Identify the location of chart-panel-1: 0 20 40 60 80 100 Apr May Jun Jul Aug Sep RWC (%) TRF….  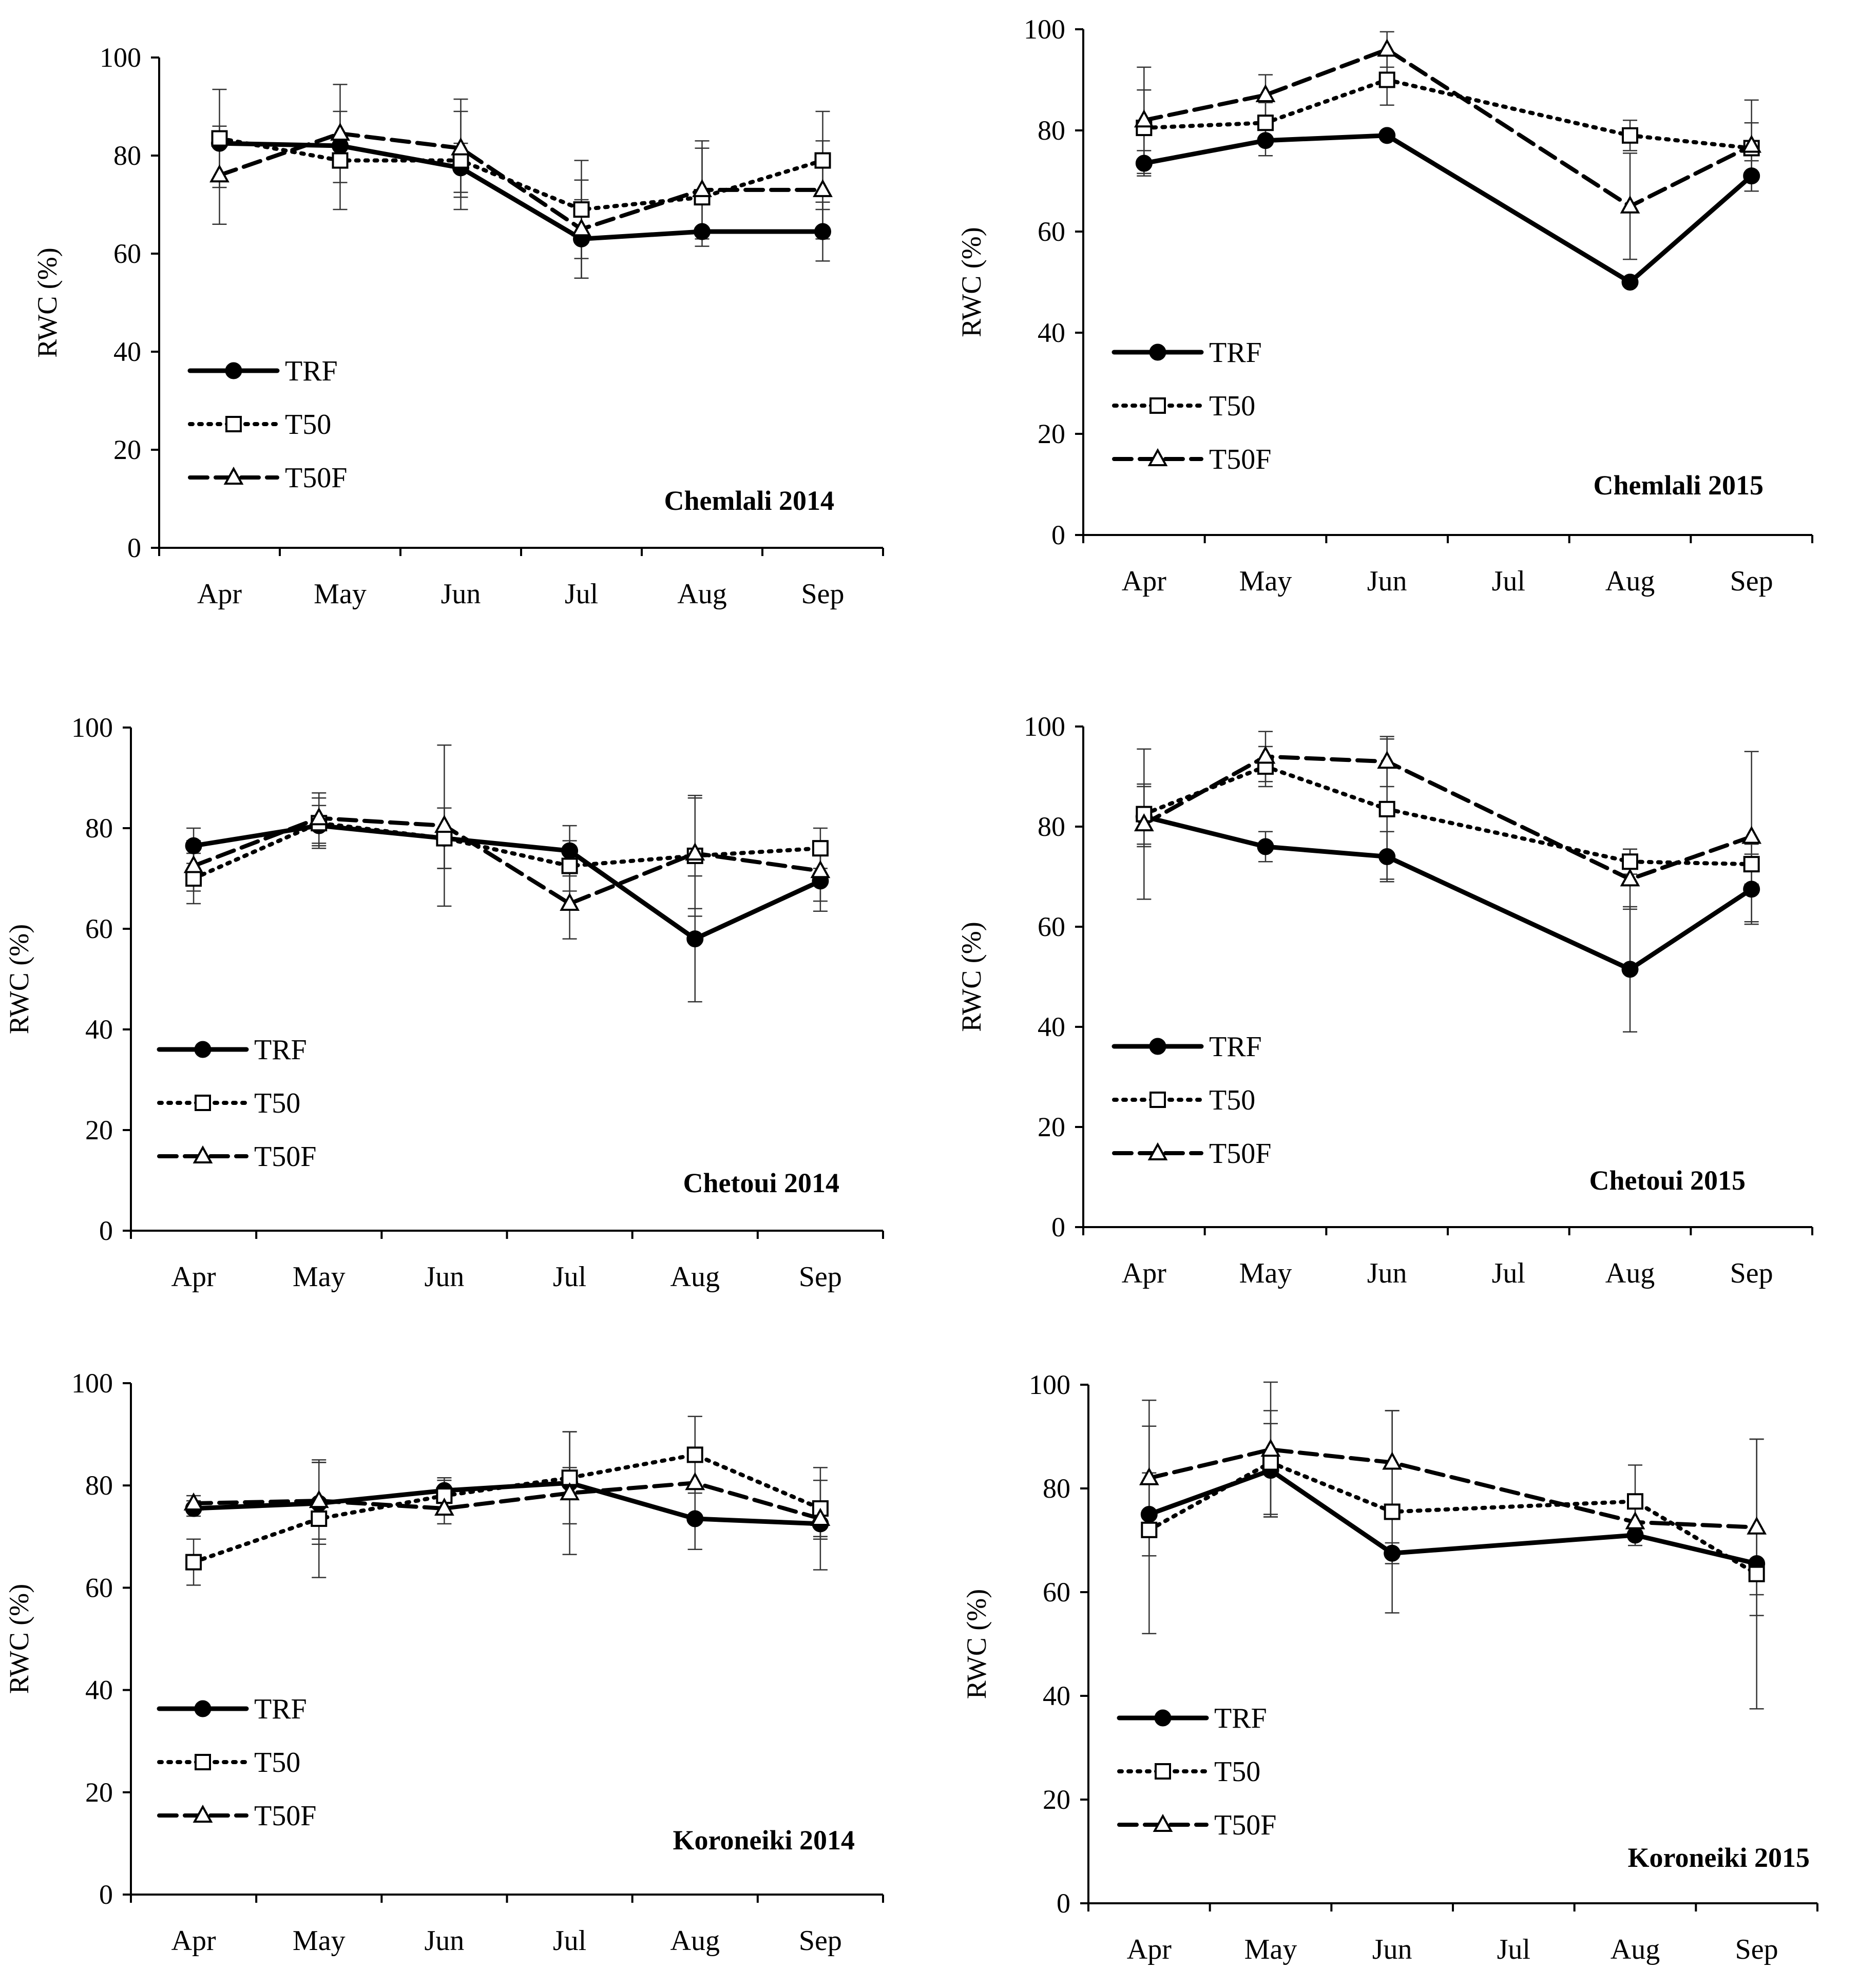
(458, 326).